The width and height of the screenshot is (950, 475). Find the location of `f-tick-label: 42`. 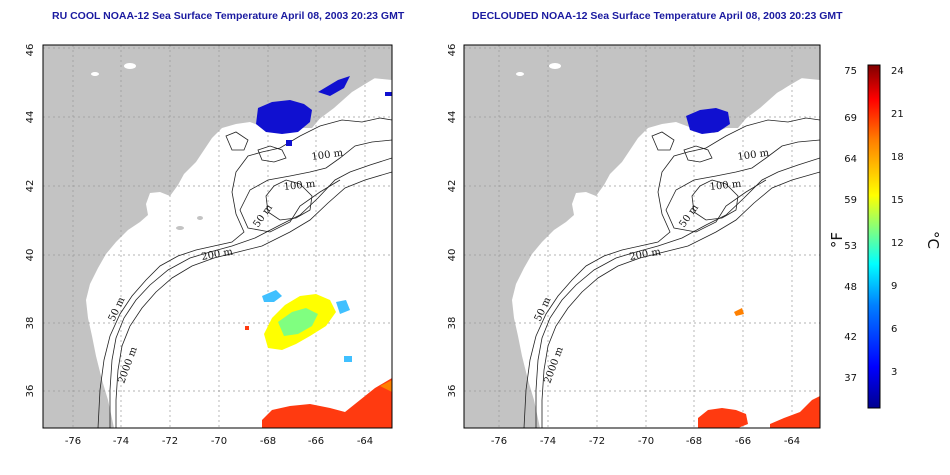

f-tick-label: 42 is located at coordinates (850, 337).